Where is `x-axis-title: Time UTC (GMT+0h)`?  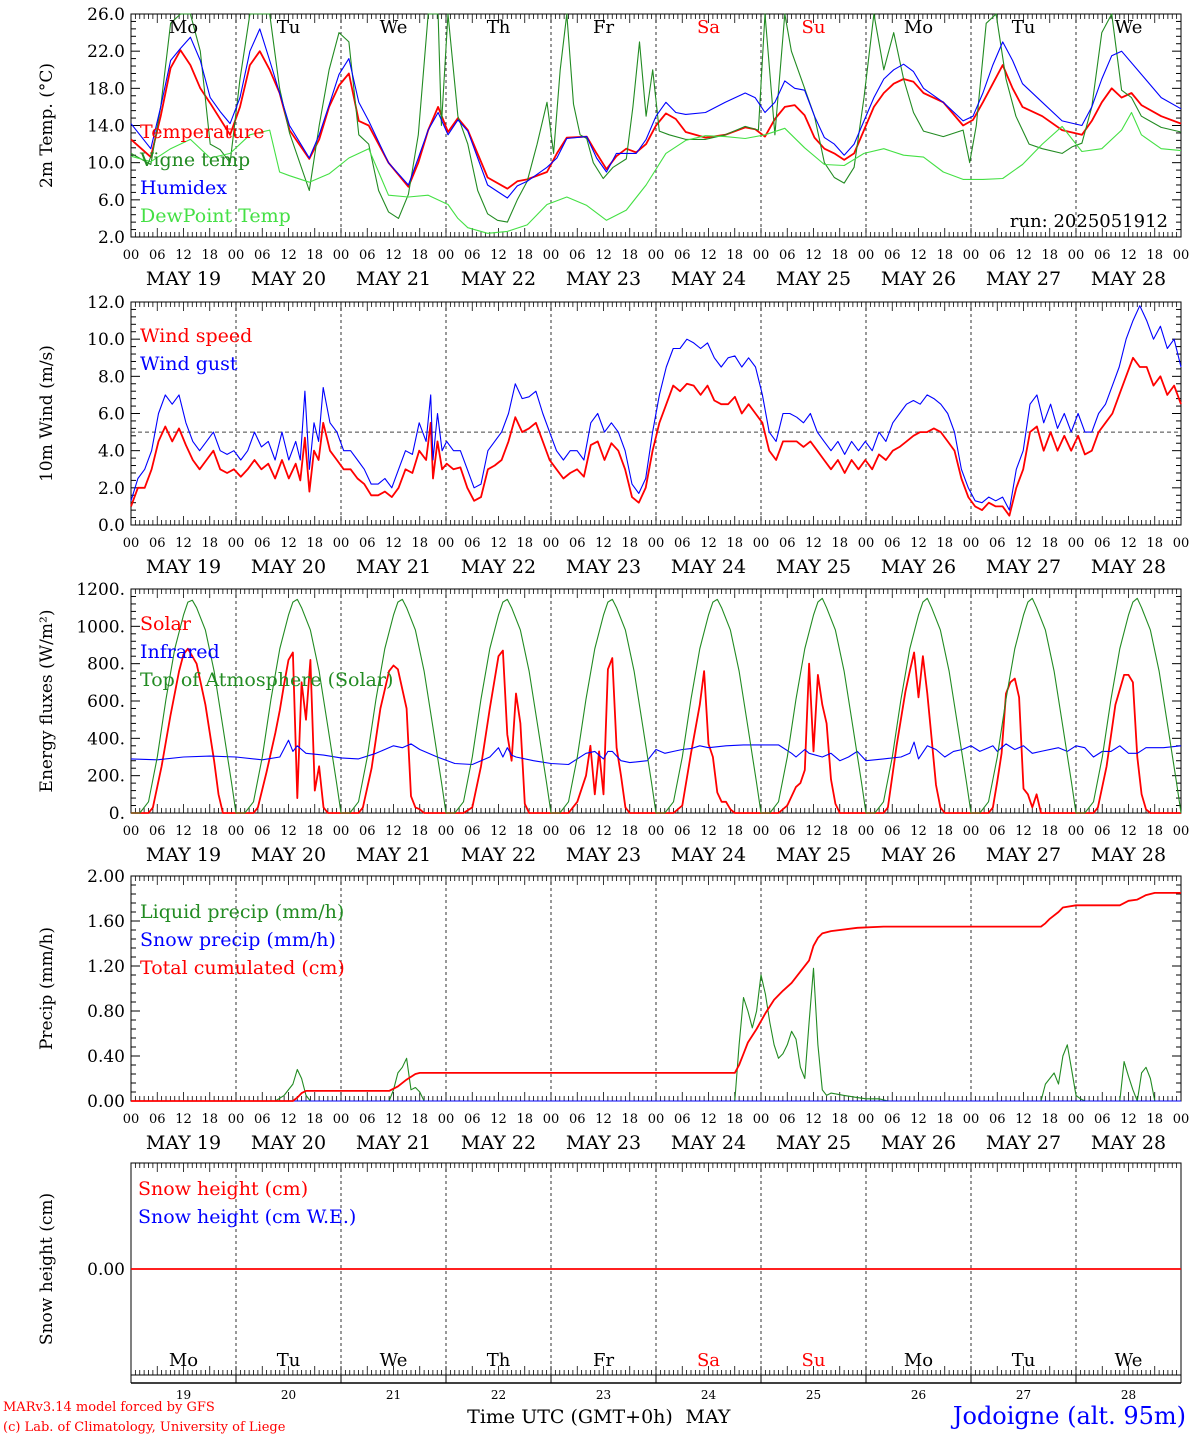 x-axis-title: Time UTC (GMT+0h) is located at coordinates (570, 1417).